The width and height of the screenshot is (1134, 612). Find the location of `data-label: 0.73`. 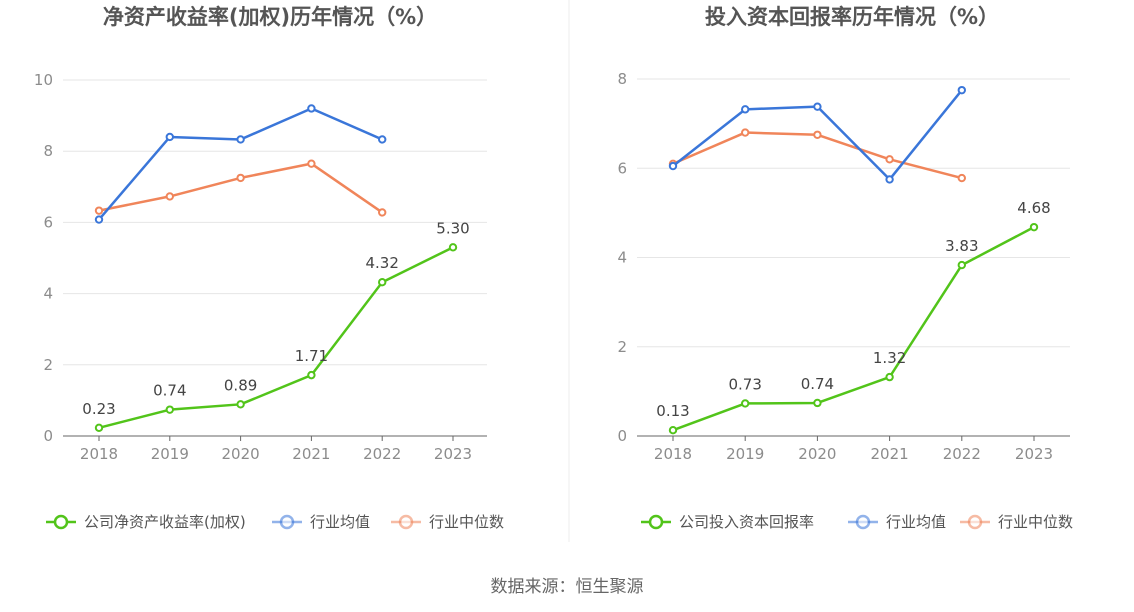

data-label: 0.73 is located at coordinates (744, 384).